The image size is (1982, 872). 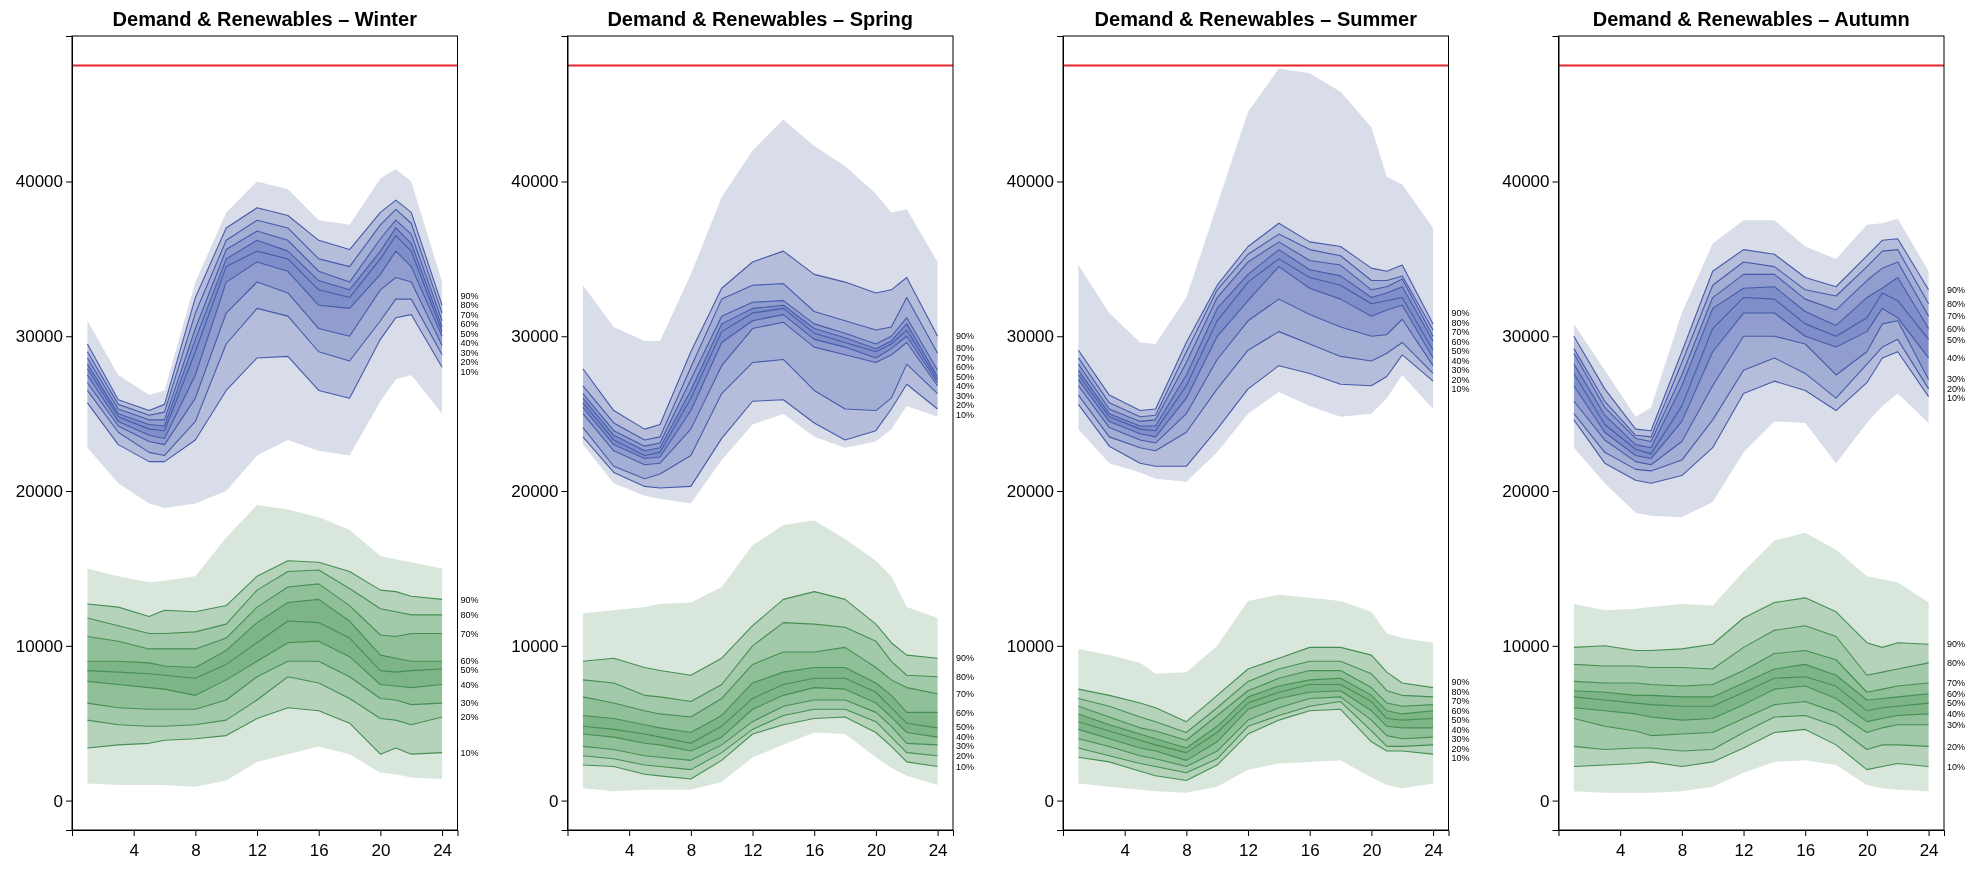 I want to click on chart-title: Demand & Renewables – Spring, so click(x=760, y=19).